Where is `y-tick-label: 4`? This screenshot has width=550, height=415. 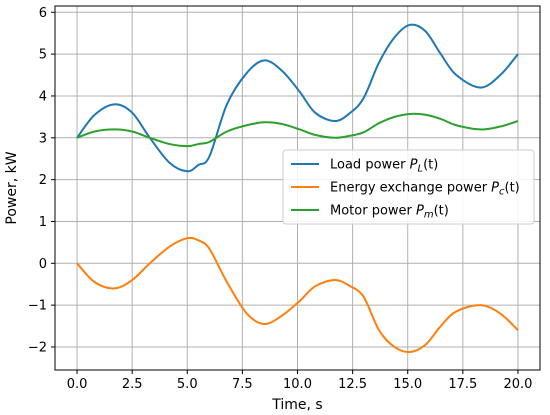
y-tick-label: 4 is located at coordinates (43, 96).